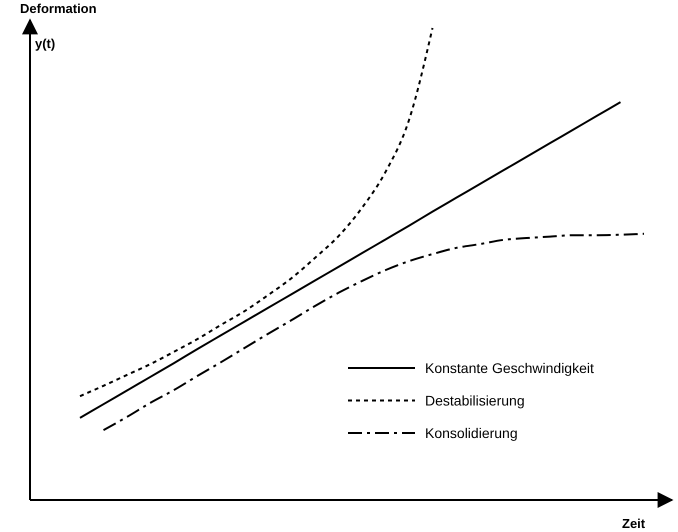 The width and height of the screenshot is (678, 532). Describe the element at coordinates (471, 433) in the screenshot. I see `legend-label: Konsolidierung` at that location.